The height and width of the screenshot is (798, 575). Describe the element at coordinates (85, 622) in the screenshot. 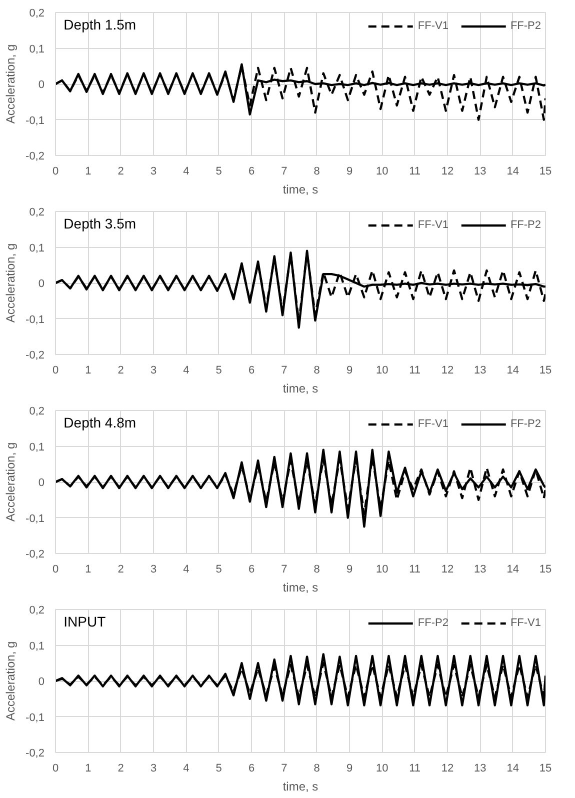

I see `chart-title: INPUT` at that location.